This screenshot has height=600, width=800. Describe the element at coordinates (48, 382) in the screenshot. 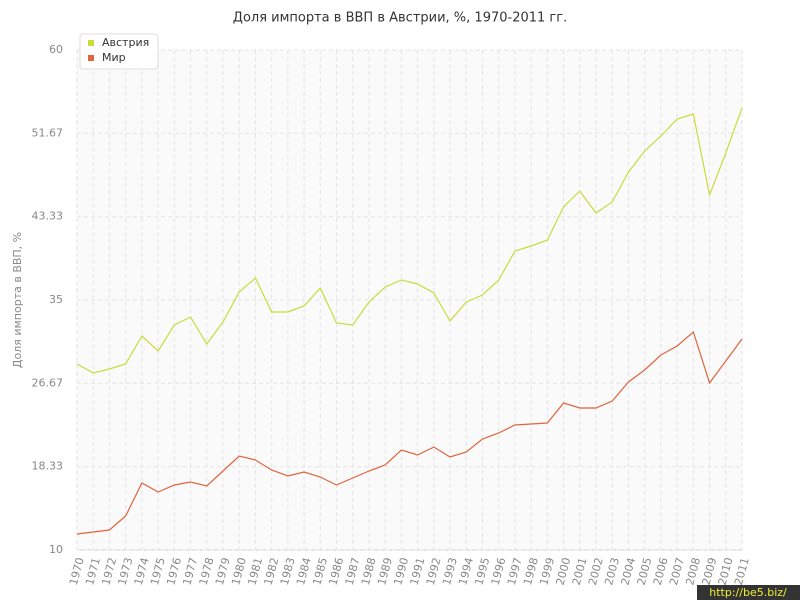

I see `y-tick-label: 26.67` at that location.